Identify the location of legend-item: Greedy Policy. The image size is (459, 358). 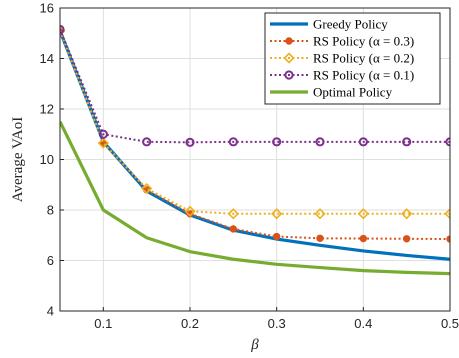
(329, 24).